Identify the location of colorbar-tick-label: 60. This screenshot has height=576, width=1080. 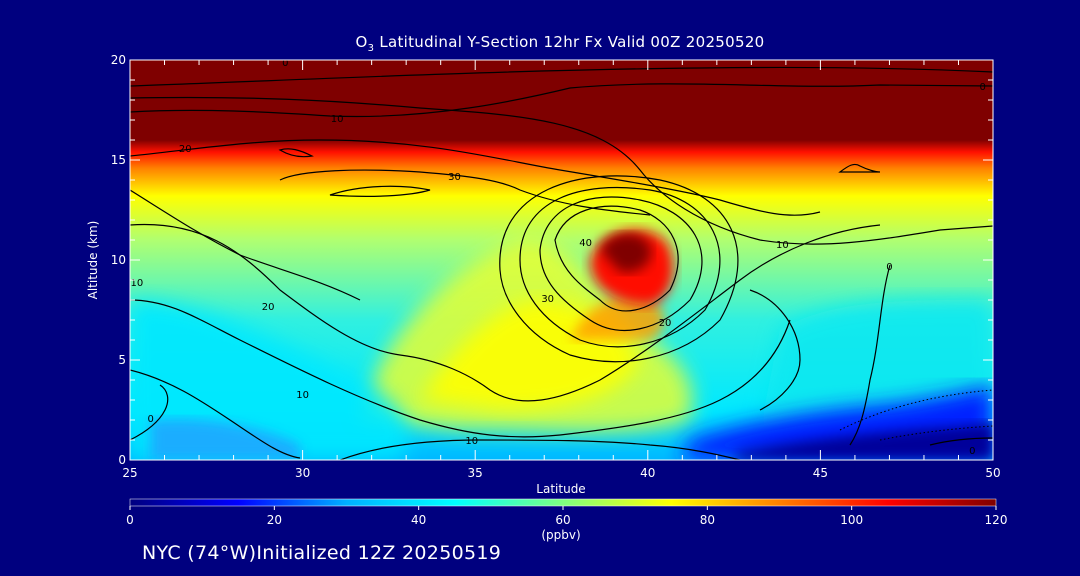
(562, 520).